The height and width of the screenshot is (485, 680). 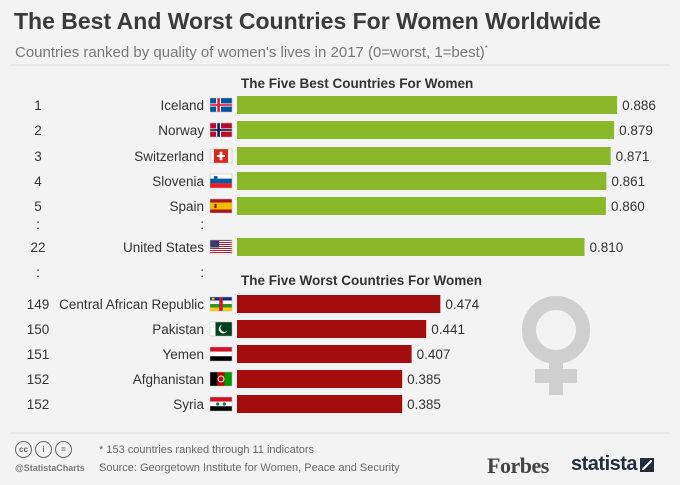 I want to click on rank-label: 4, so click(x=38, y=181).